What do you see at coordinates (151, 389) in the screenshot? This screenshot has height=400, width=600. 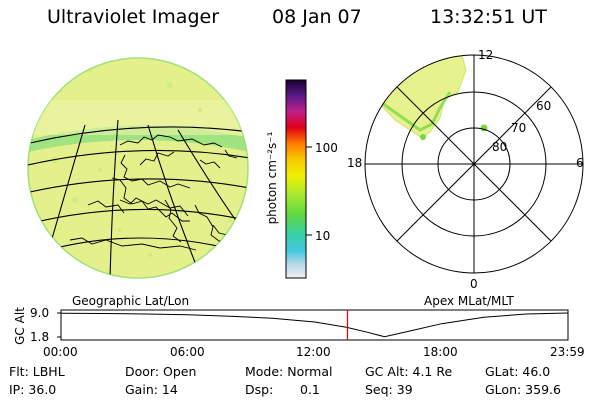 I see `info-gain: Gain: 14` at bounding box center [151, 389].